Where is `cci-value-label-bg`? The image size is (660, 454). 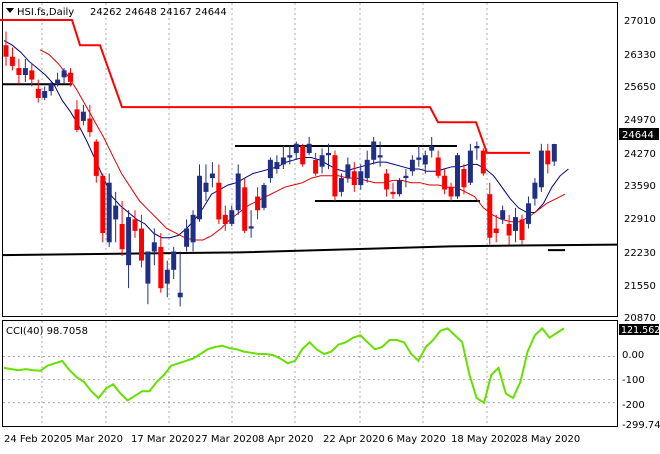 cci-value-label-bg is located at coordinates (639, 329).